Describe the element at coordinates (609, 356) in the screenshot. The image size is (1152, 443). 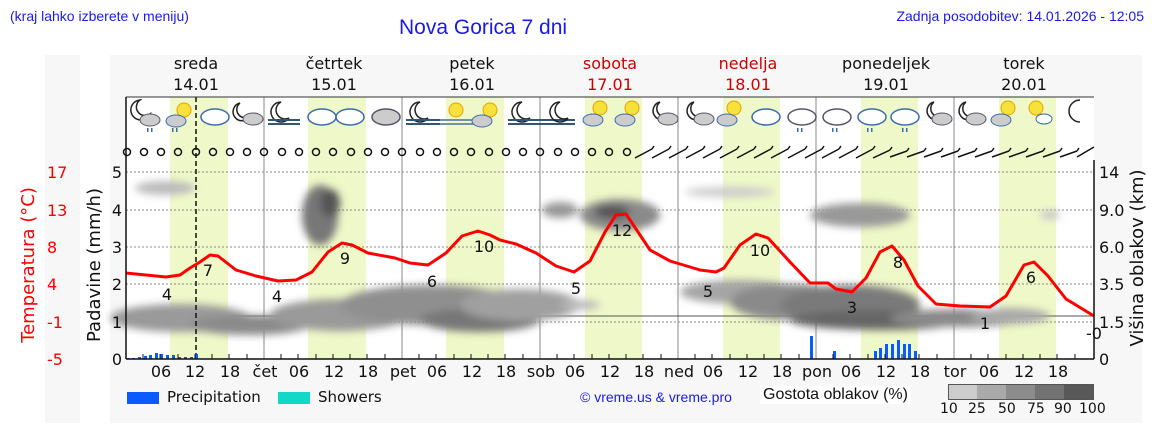
I see `x-ticks` at that location.